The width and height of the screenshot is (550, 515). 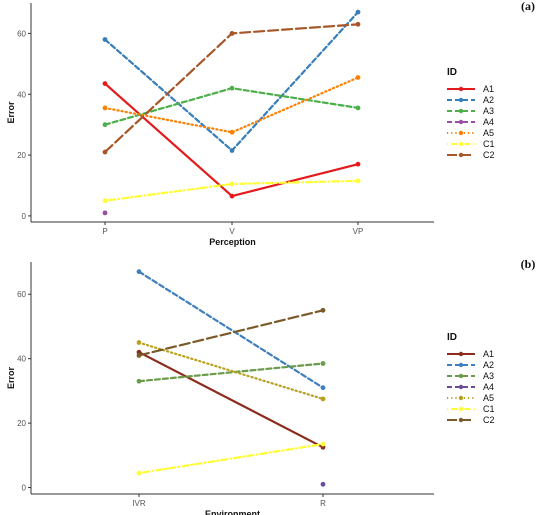 I want to click on series-line-C2, so click(x=231, y=333).